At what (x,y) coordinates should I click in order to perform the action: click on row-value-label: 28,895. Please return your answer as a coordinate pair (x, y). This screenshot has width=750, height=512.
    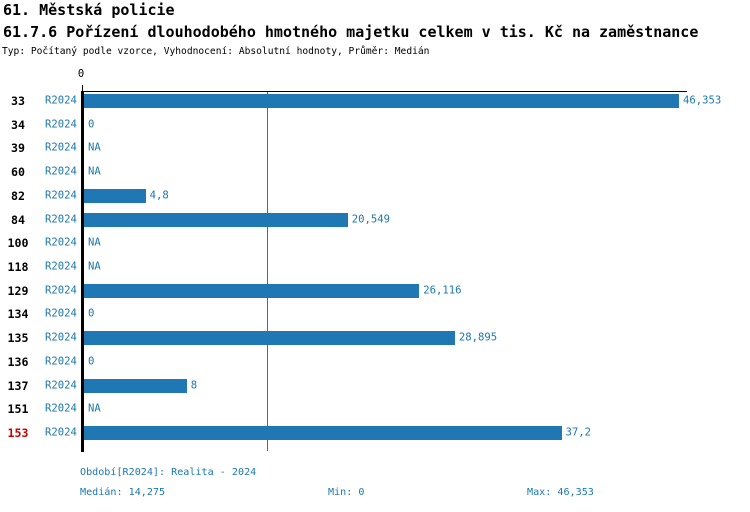
    Looking at the image, I should click on (478, 337).